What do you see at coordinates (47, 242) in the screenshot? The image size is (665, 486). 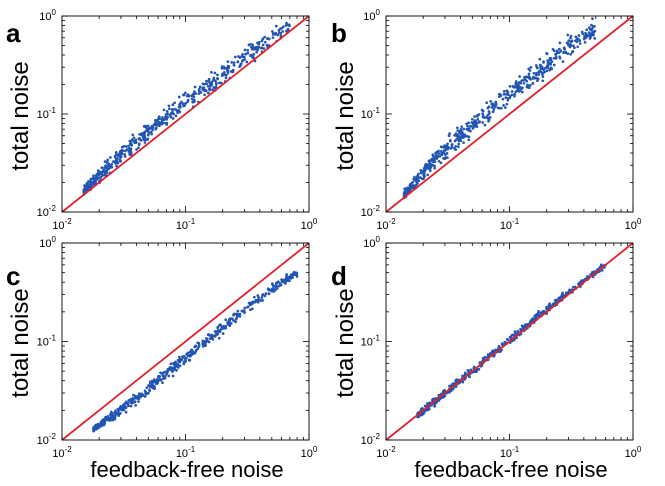 I see `y-tick-label: 10⁰` at bounding box center [47, 242].